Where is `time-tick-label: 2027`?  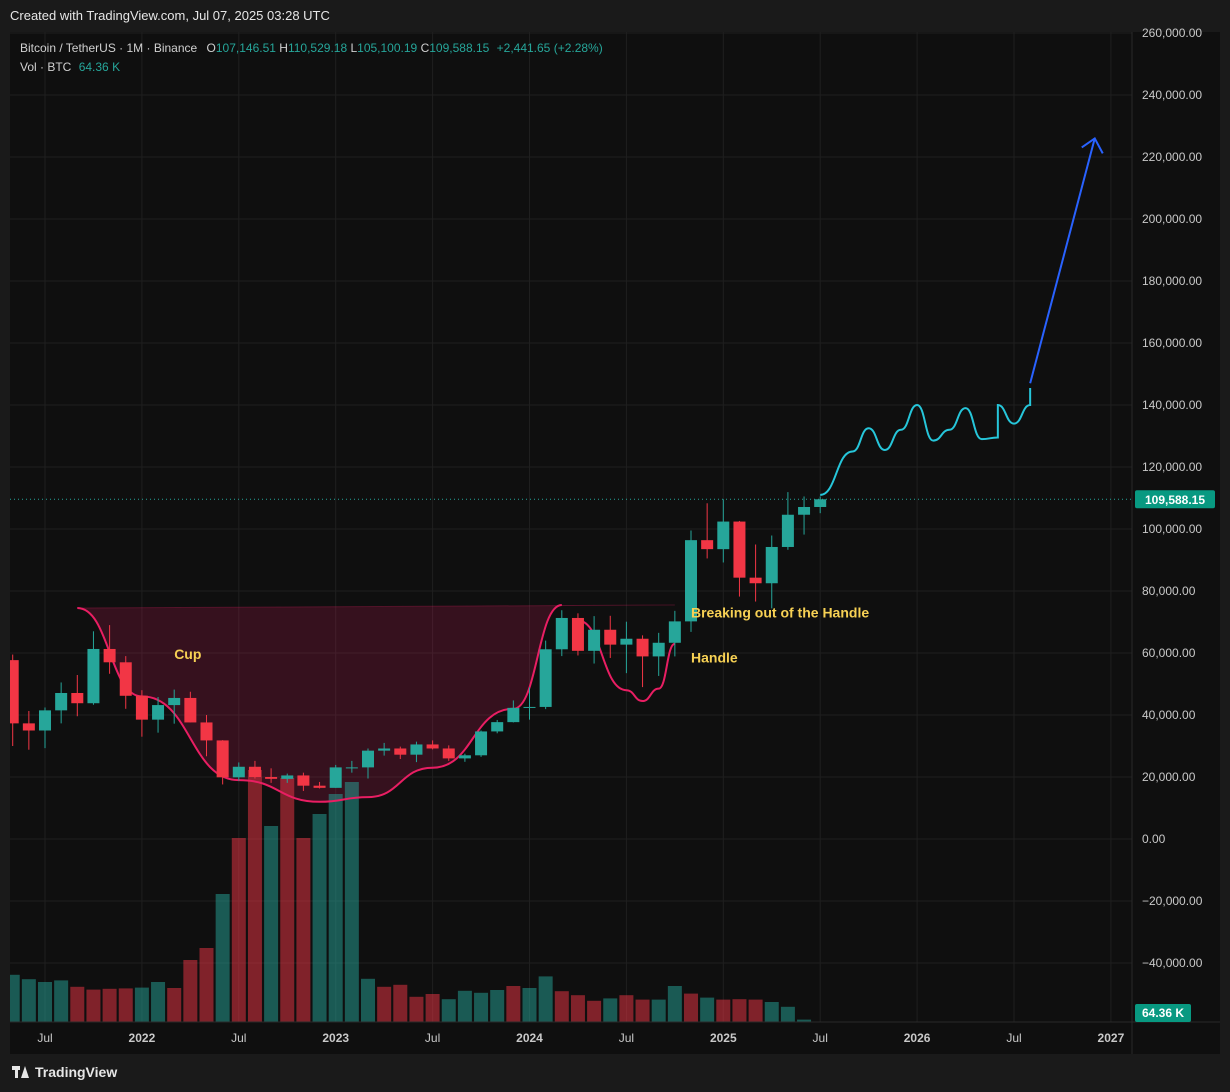 time-tick-label: 2027 is located at coordinates (1111, 1038).